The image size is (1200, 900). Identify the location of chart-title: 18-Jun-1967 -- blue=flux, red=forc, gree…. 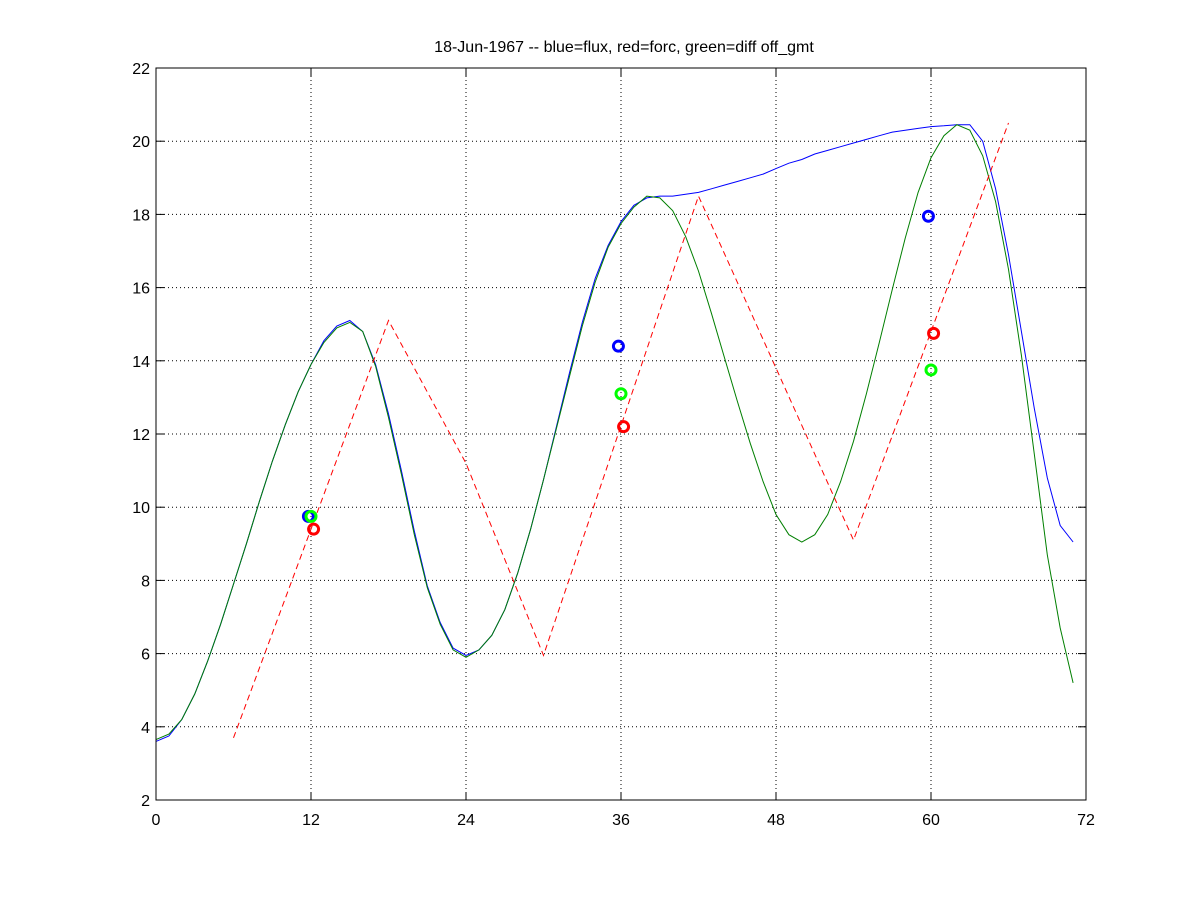
(624, 47).